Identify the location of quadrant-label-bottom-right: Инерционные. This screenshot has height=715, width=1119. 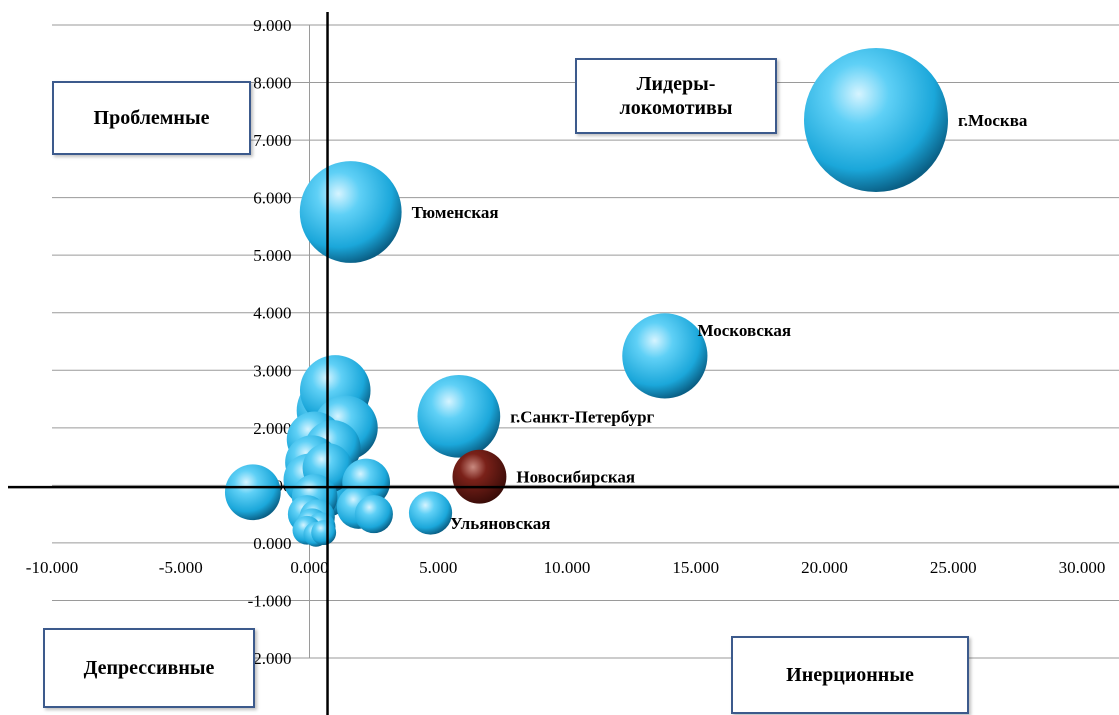
(850, 675).